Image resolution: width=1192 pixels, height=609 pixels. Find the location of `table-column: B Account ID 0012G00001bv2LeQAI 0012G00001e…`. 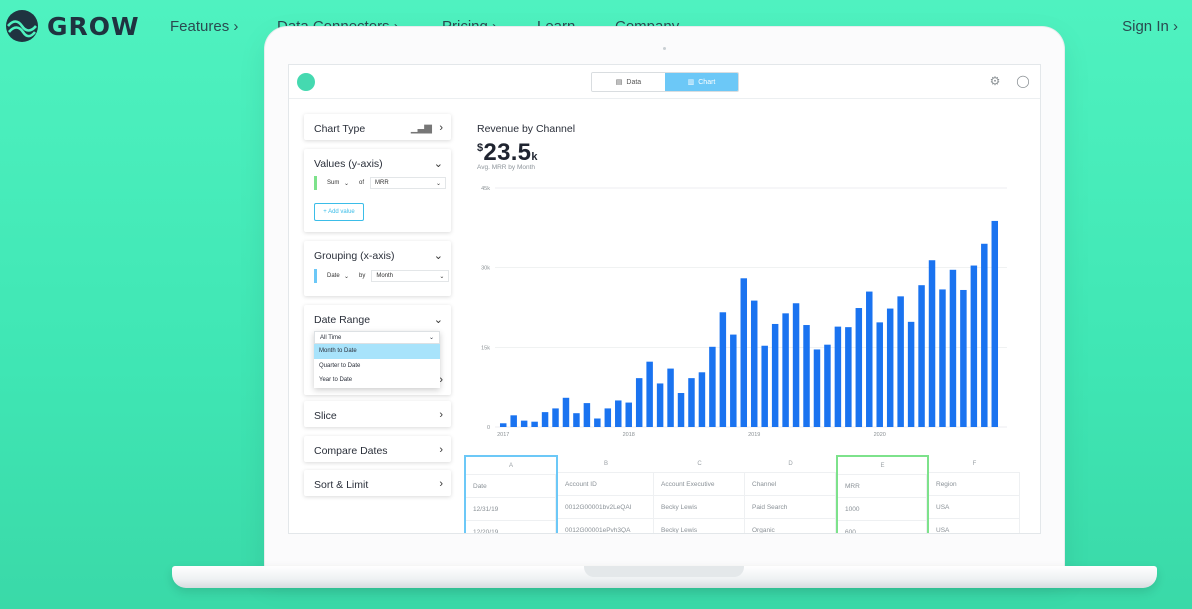

table-column: B Account ID 0012G00001bv2LeQAI 0012G00001e… is located at coordinates (606, 494).